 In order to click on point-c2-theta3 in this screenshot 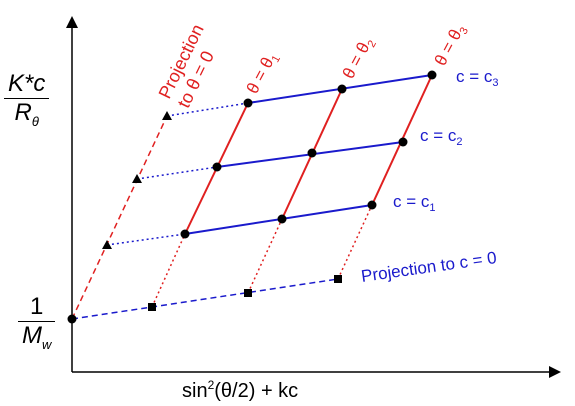, I will do `click(403, 142)`.